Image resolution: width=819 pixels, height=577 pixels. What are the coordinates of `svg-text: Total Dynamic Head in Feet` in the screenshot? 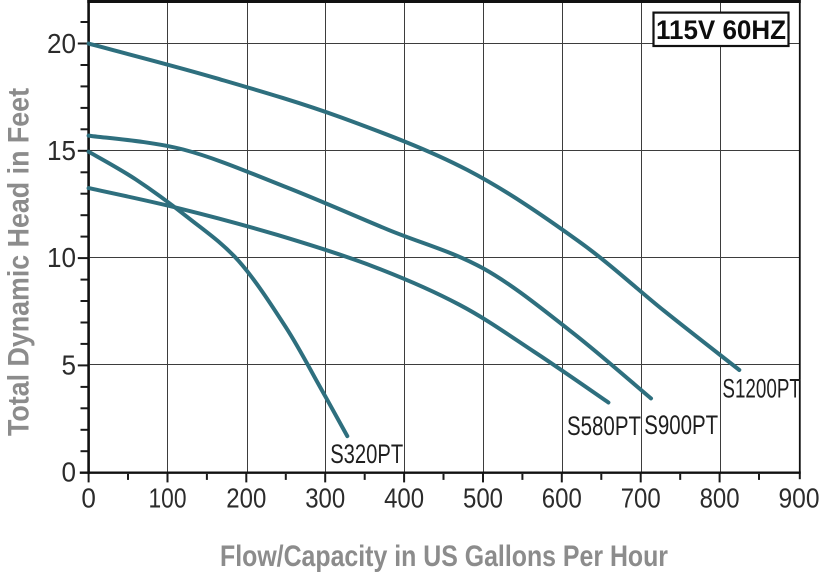 It's located at (19, 262).